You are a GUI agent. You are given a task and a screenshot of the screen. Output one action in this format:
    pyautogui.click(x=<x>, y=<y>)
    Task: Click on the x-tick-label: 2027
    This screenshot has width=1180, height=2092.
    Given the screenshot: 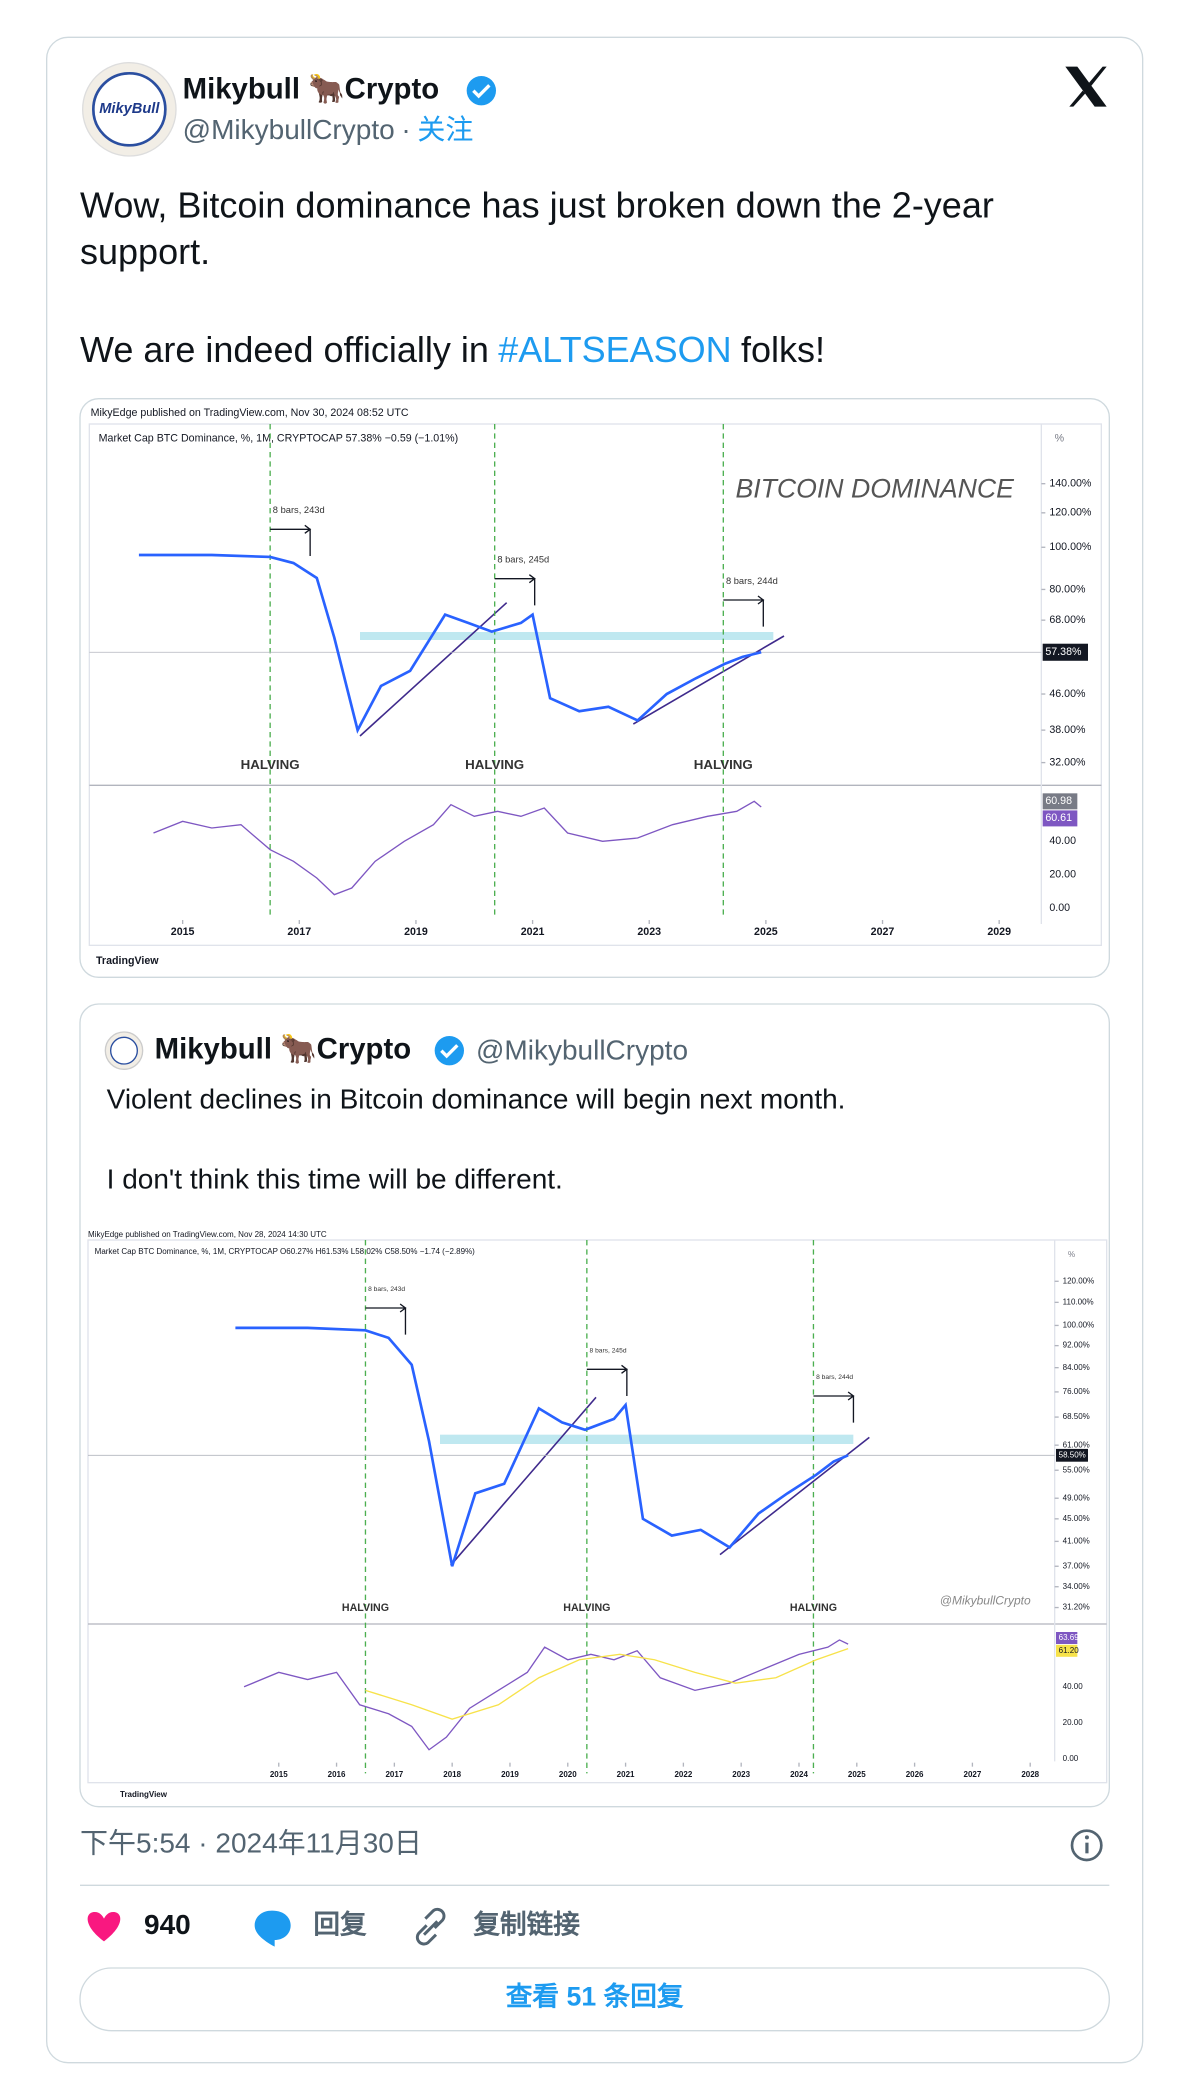 What is the action you would take?
    pyautogui.click(x=973, y=1774)
    